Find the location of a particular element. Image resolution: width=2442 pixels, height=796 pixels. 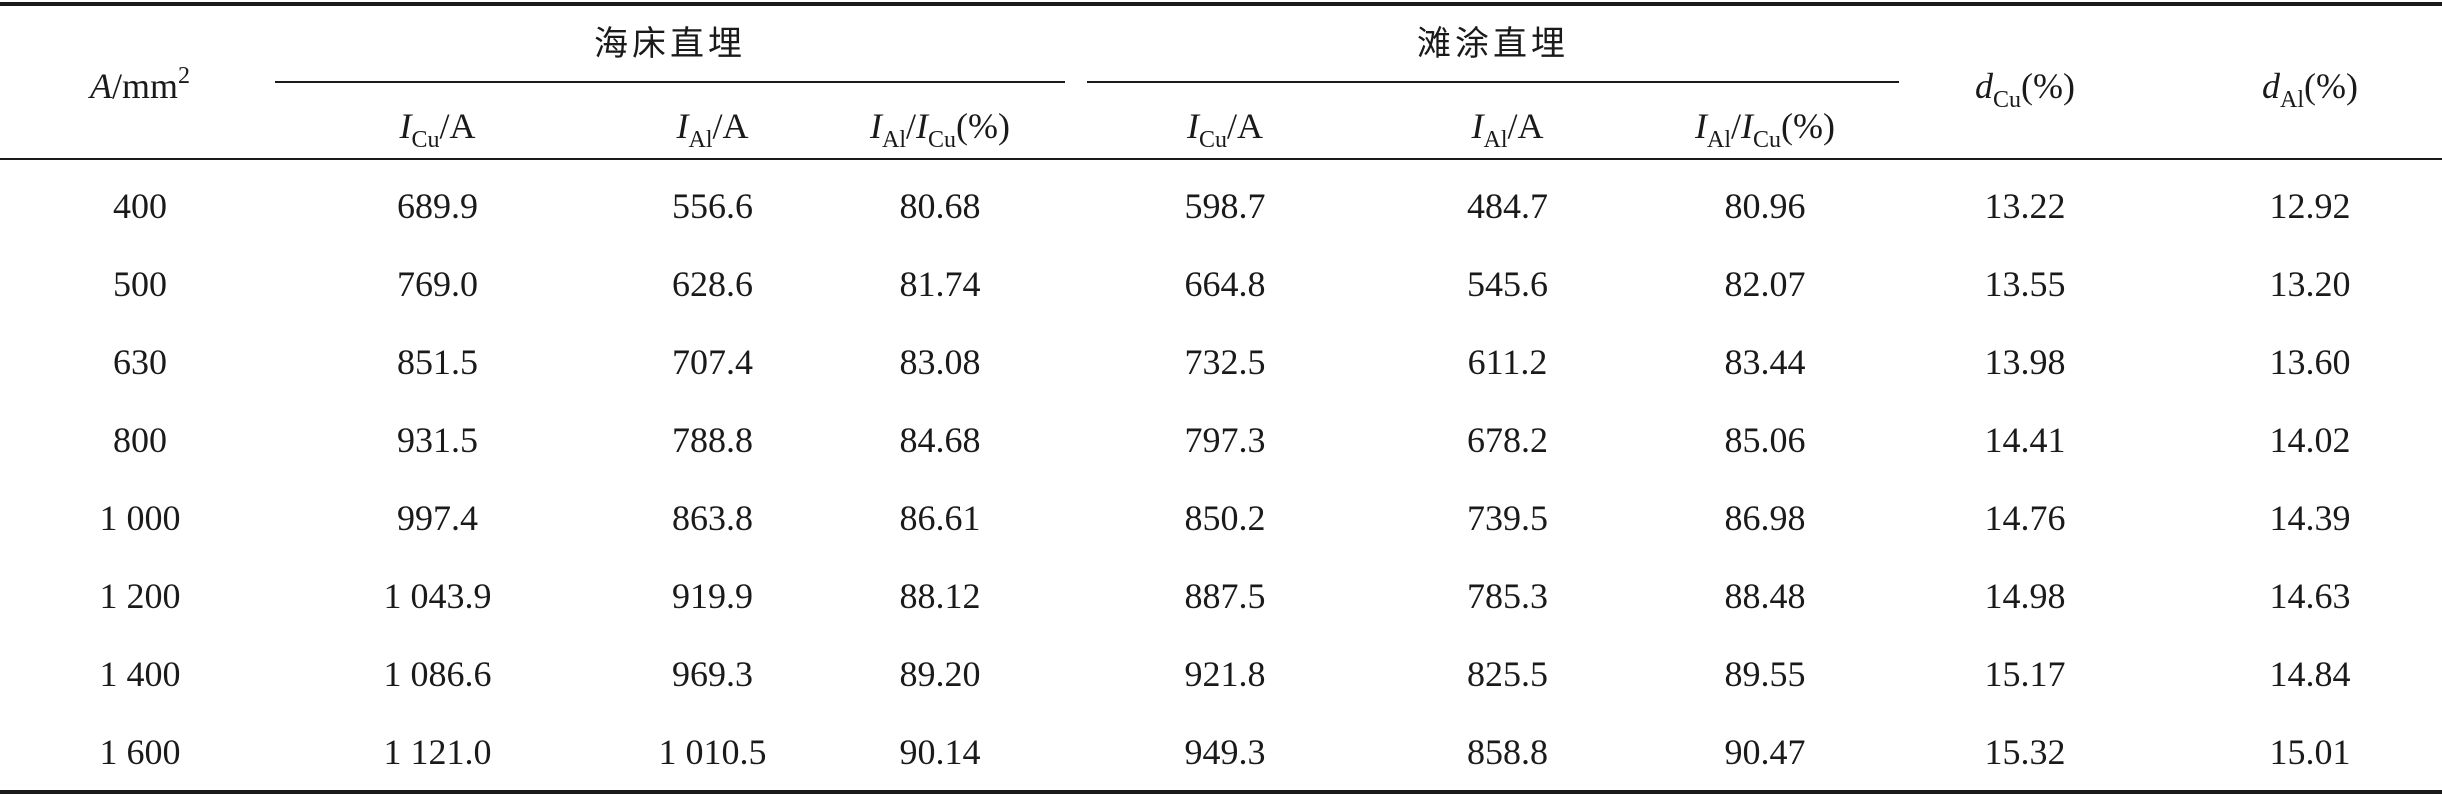

cell-seabed-i-cu: 1 043.9 is located at coordinates (437, 596).